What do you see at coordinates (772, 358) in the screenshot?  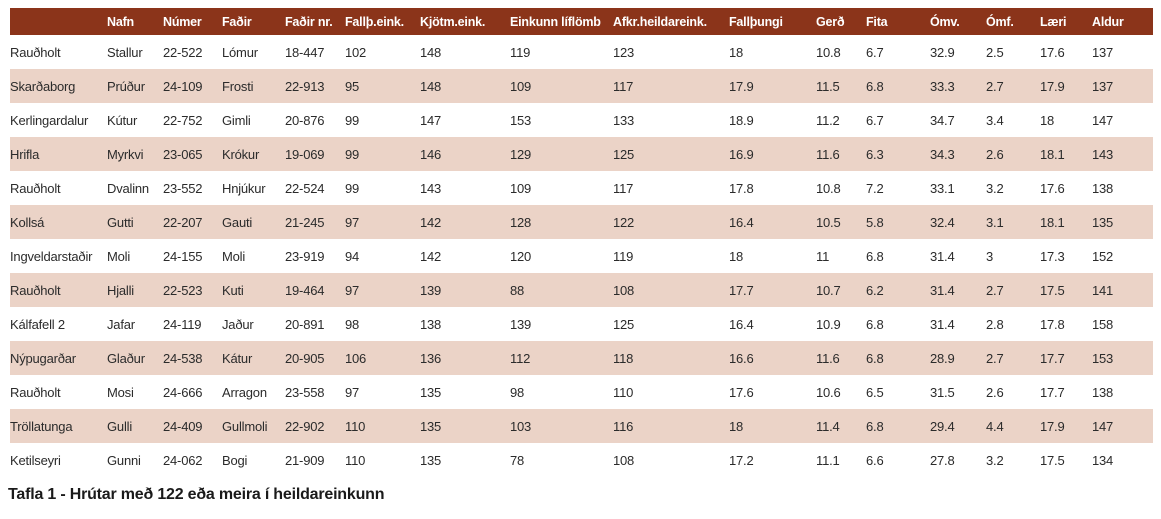 I see `table-cell: 16.6` at bounding box center [772, 358].